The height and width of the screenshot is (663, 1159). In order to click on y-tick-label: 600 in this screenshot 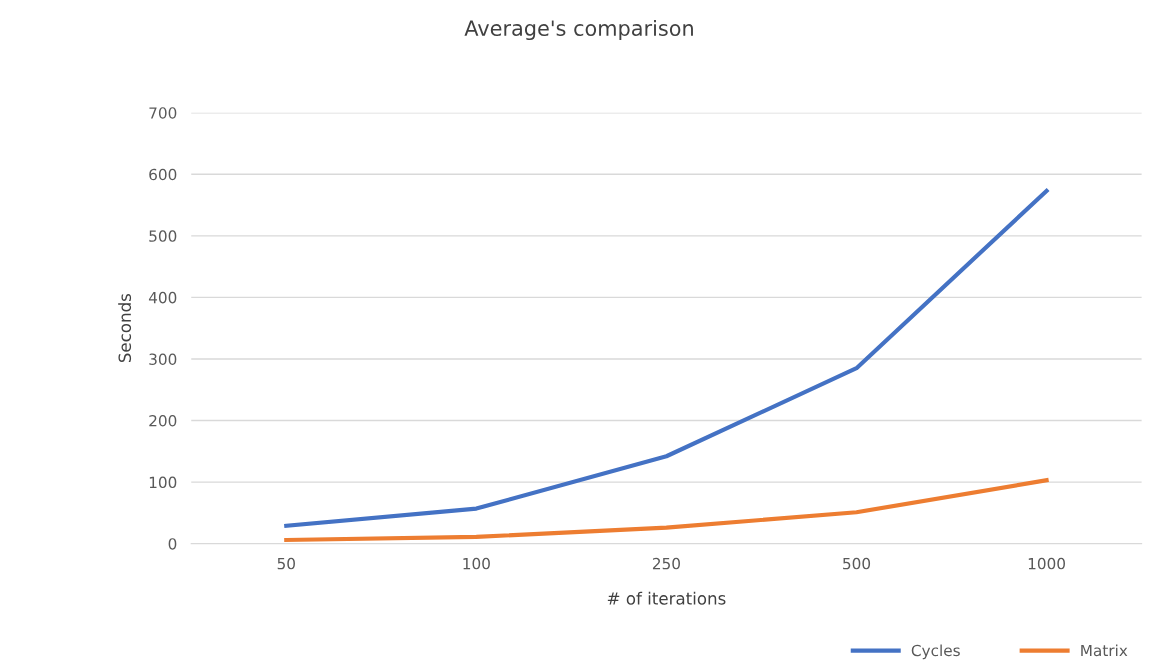, I will do `click(163, 174)`.